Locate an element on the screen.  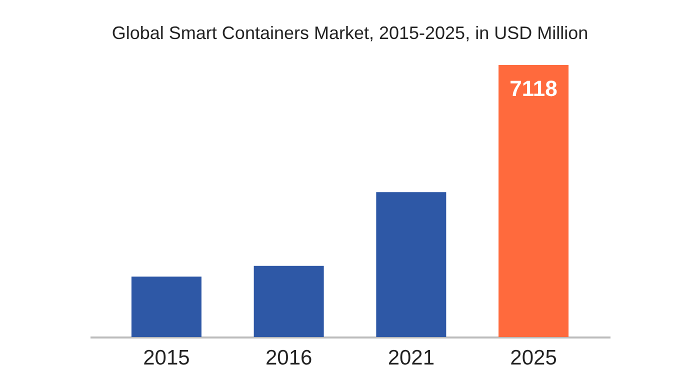
x-tick-label: 2025 is located at coordinates (533, 358).